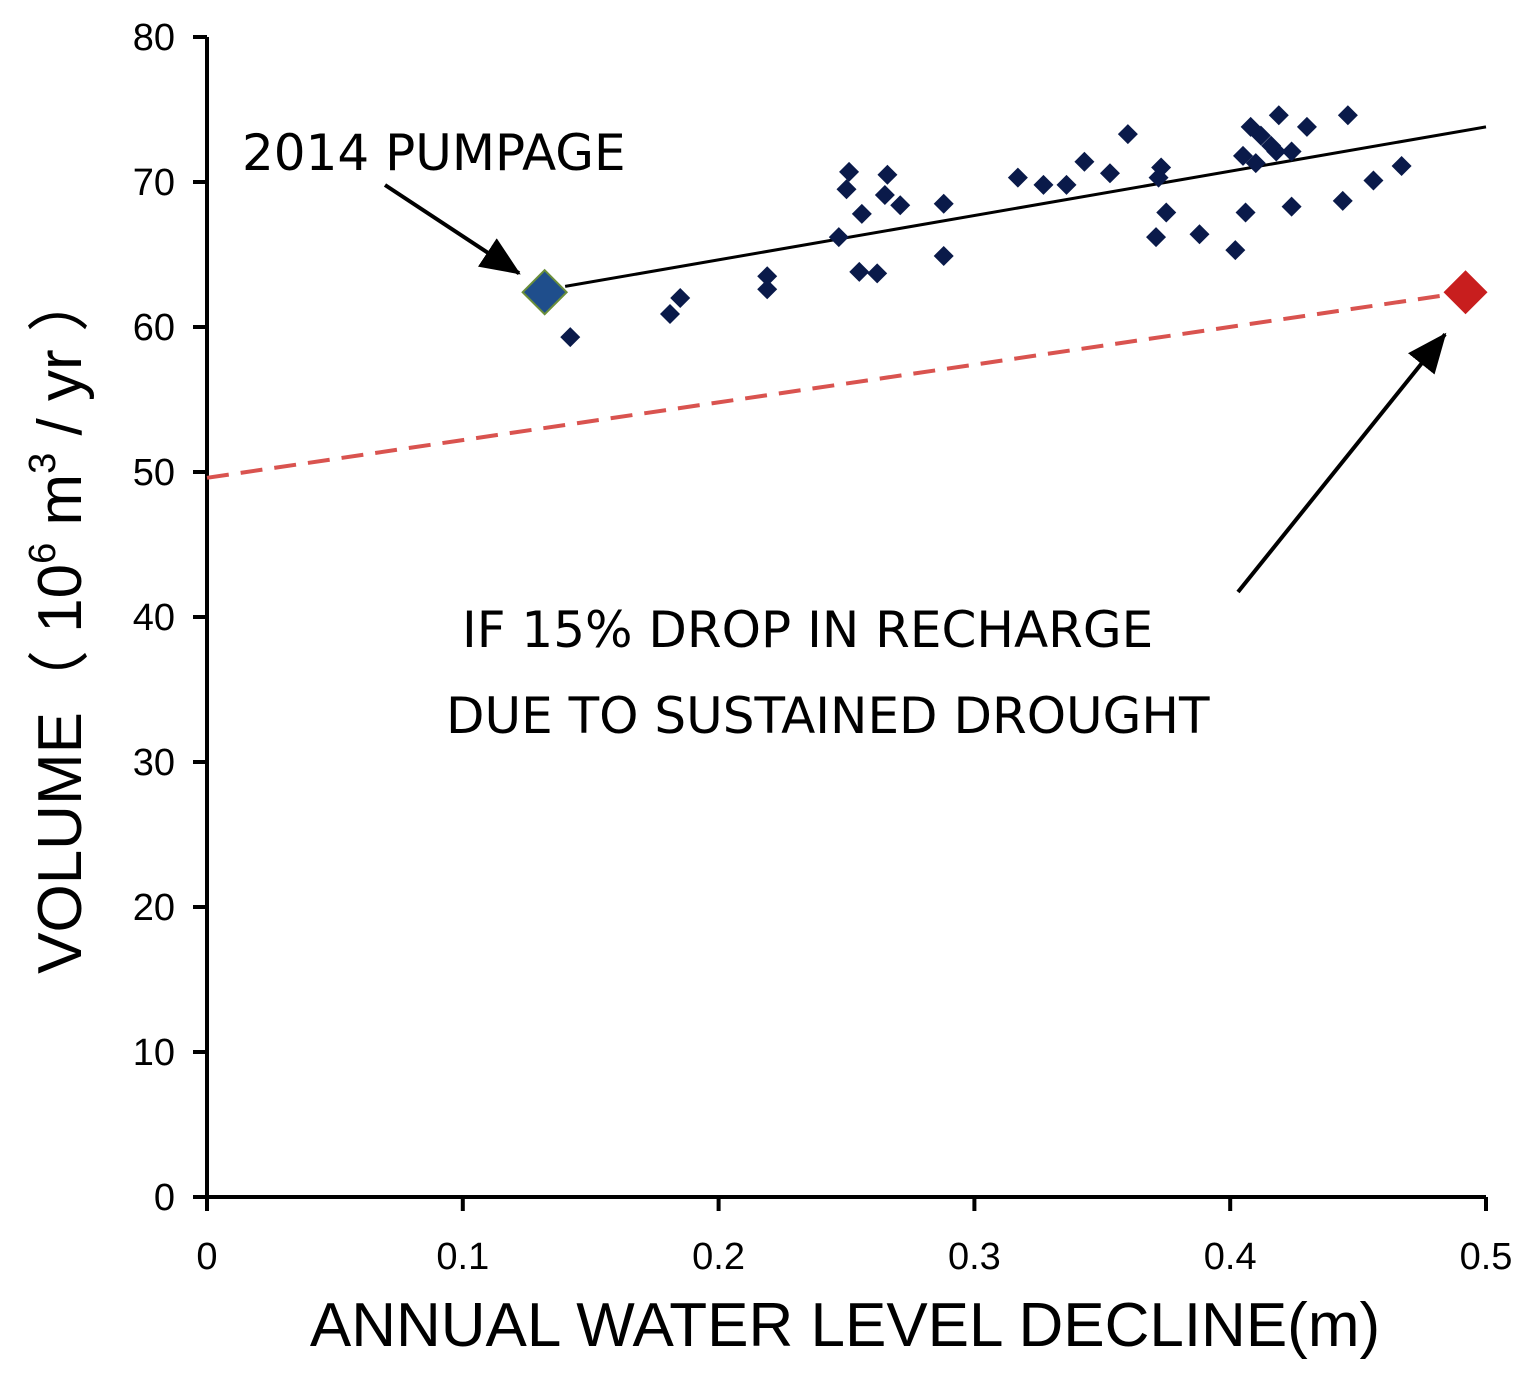 This screenshot has height=1374, width=1529. Describe the element at coordinates (154, 328) in the screenshot. I see `y-tick-label: 60` at that location.